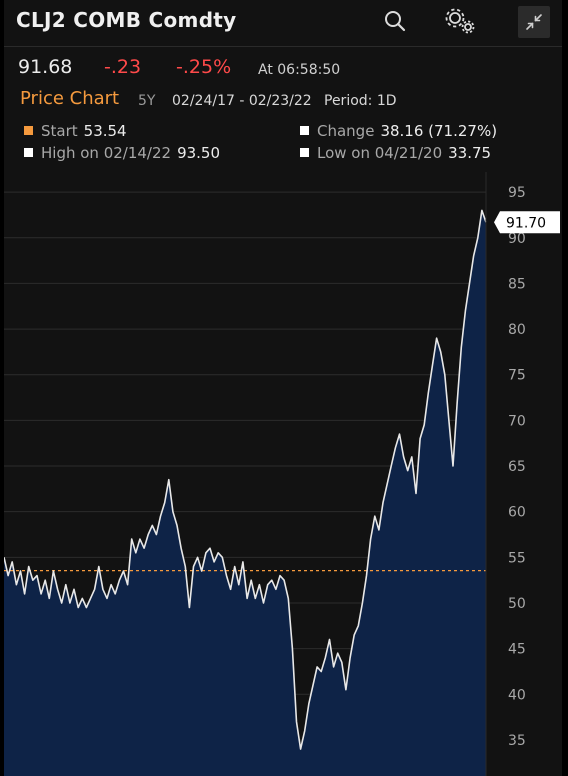 Image resolution: width=568 pixels, height=776 pixels. I want to click on high-marker, so click(28, 152).